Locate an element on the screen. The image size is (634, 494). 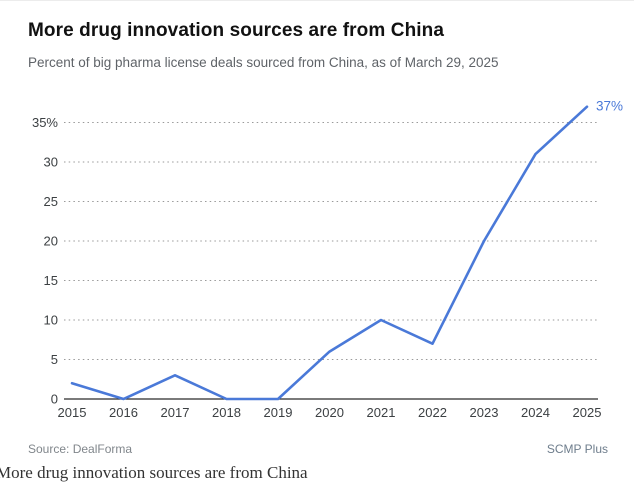
x-axis-label: 2022 is located at coordinates (432, 412).